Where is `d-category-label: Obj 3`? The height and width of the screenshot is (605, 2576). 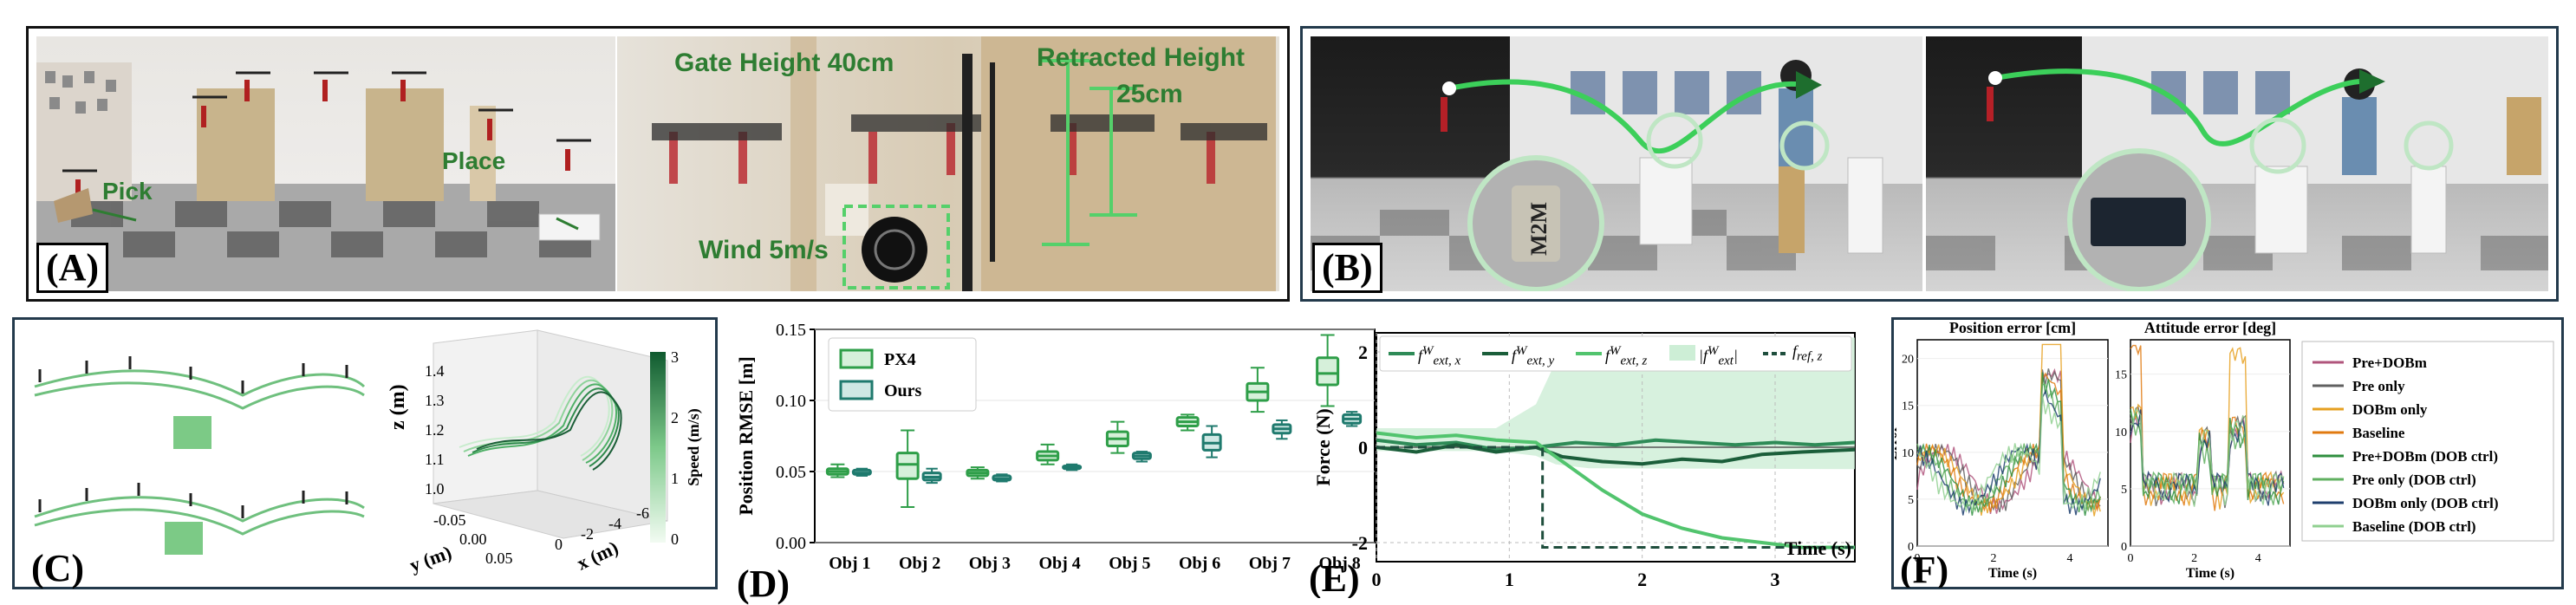
d-category-label: Obj 3 is located at coordinates (990, 563).